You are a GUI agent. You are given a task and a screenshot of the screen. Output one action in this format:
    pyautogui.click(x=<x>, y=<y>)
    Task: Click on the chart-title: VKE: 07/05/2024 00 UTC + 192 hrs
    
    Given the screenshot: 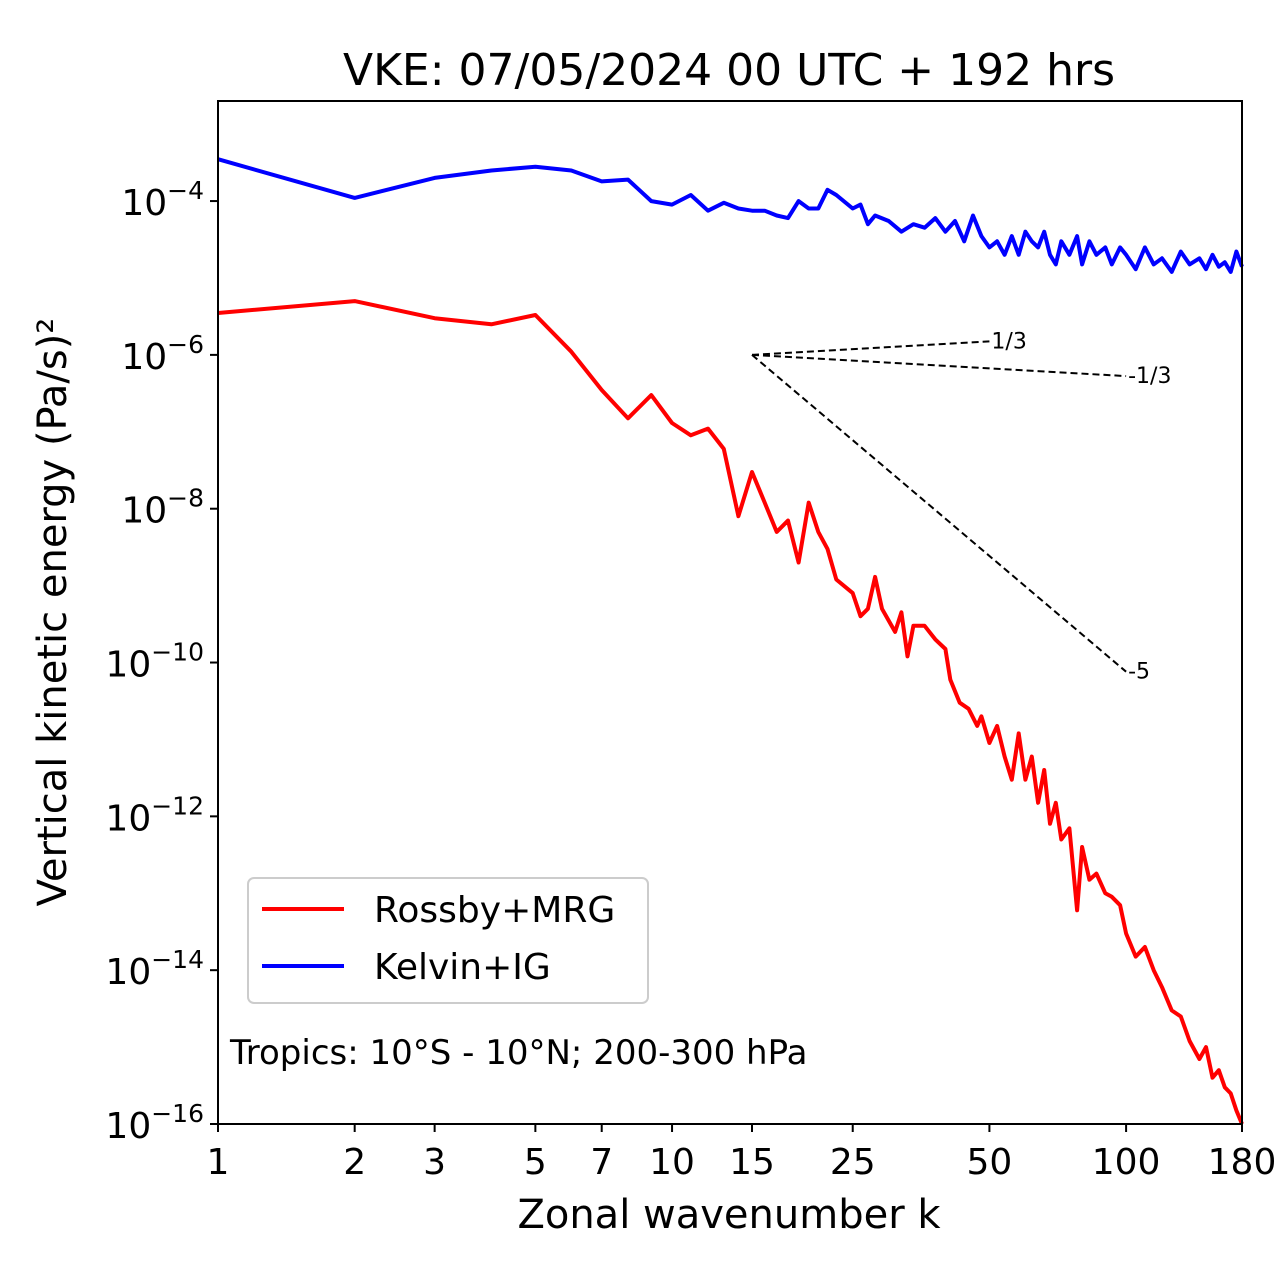 What is the action you would take?
    pyautogui.click(x=729, y=70)
    